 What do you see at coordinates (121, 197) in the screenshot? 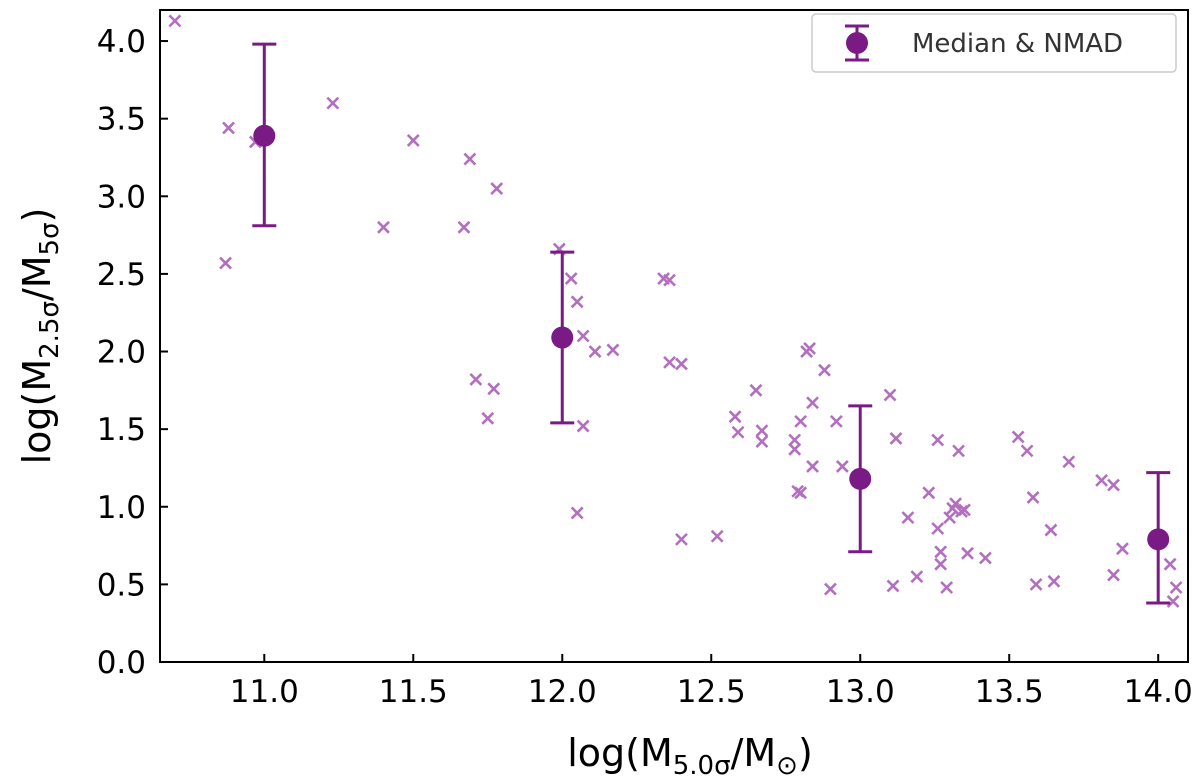
I see `y-tick-label: 3.0` at bounding box center [121, 197].